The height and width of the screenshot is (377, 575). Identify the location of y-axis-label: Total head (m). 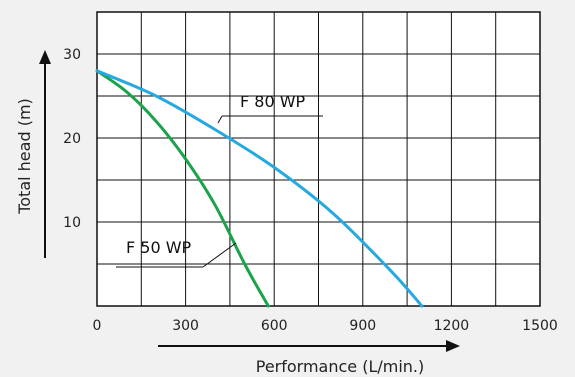
(24, 156).